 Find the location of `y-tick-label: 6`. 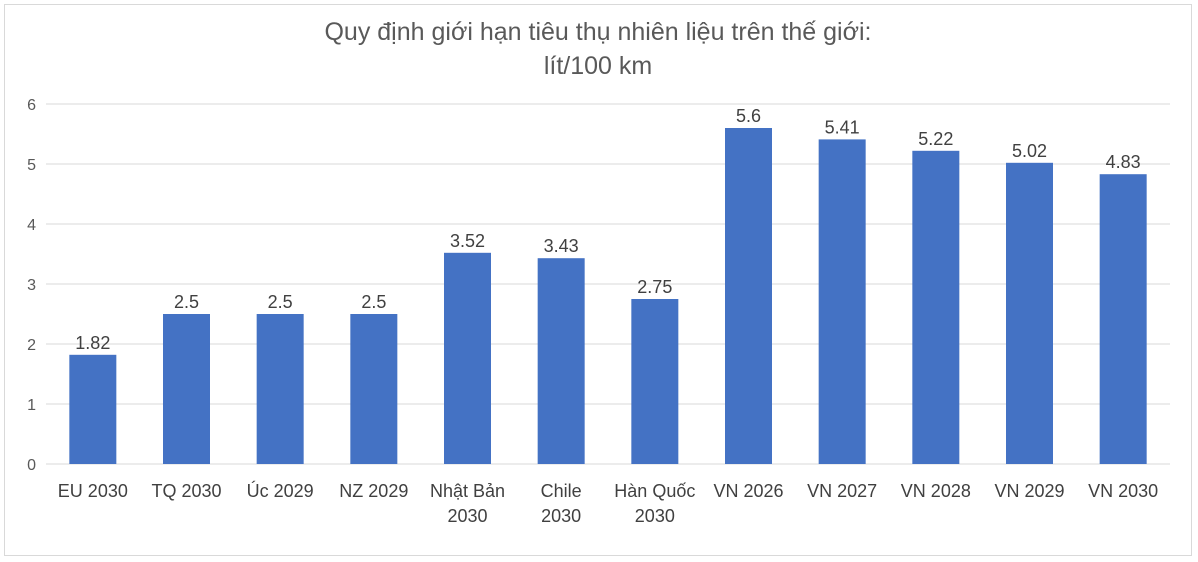

y-tick-label: 6 is located at coordinates (31, 105).